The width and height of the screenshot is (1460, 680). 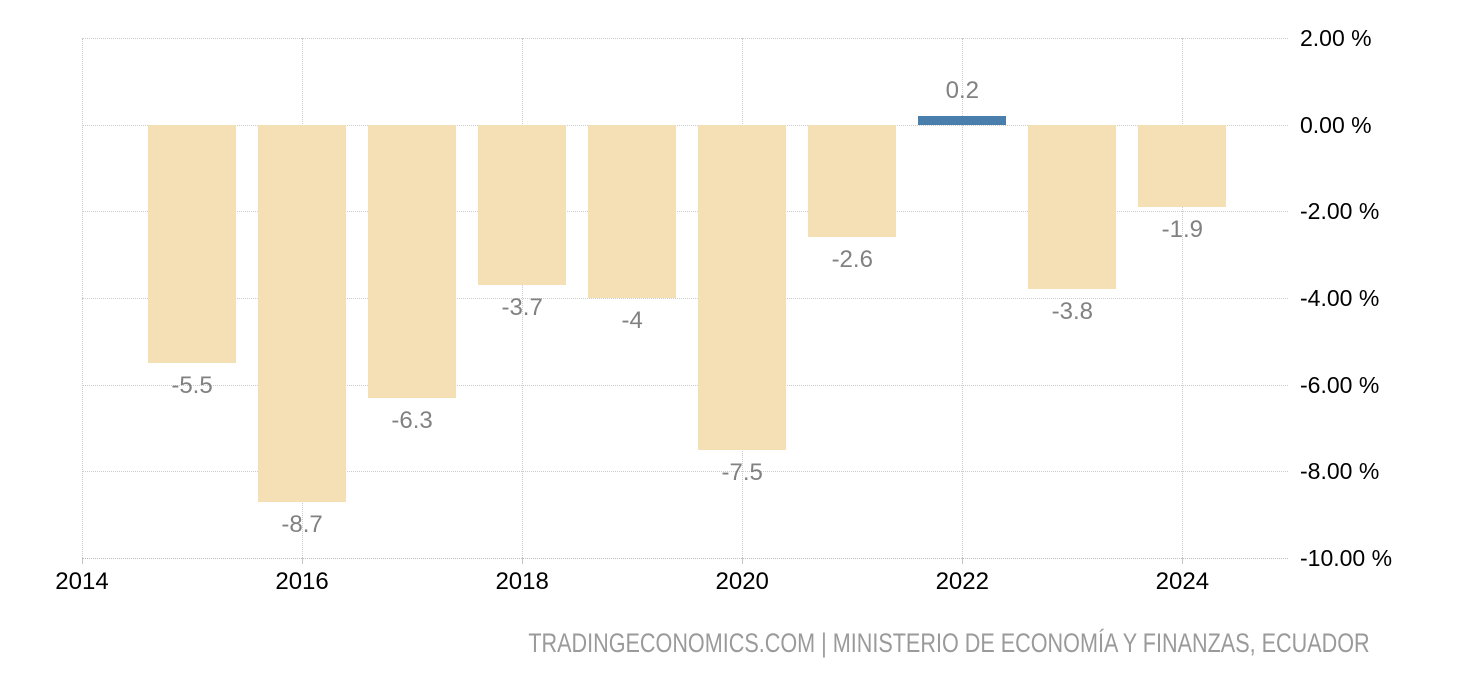 What do you see at coordinates (1340, 211) in the screenshot?
I see `y-axis-label: -2.00 %` at bounding box center [1340, 211].